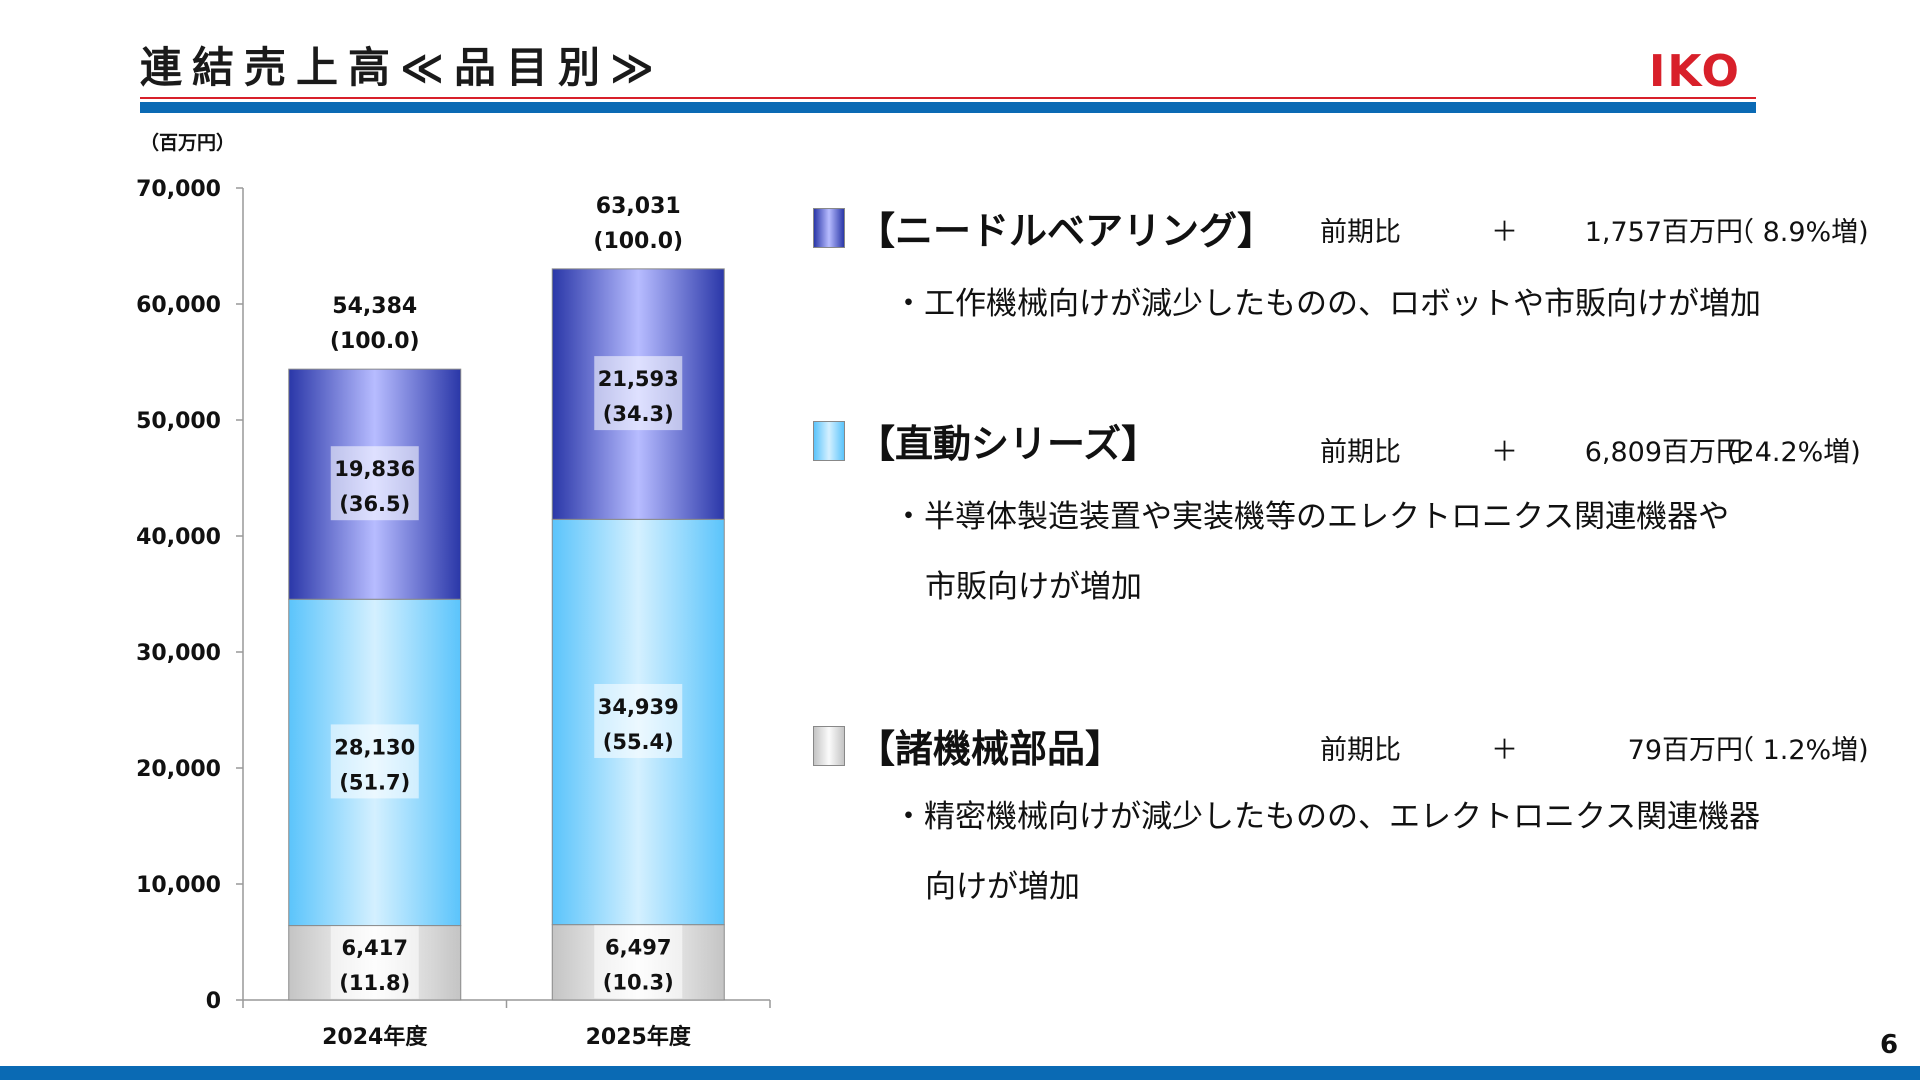 The width and height of the screenshot is (1920, 1080). Describe the element at coordinates (1798, 750) in the screenshot. I see `compare-percent: （ 1.2%増)` at that location.